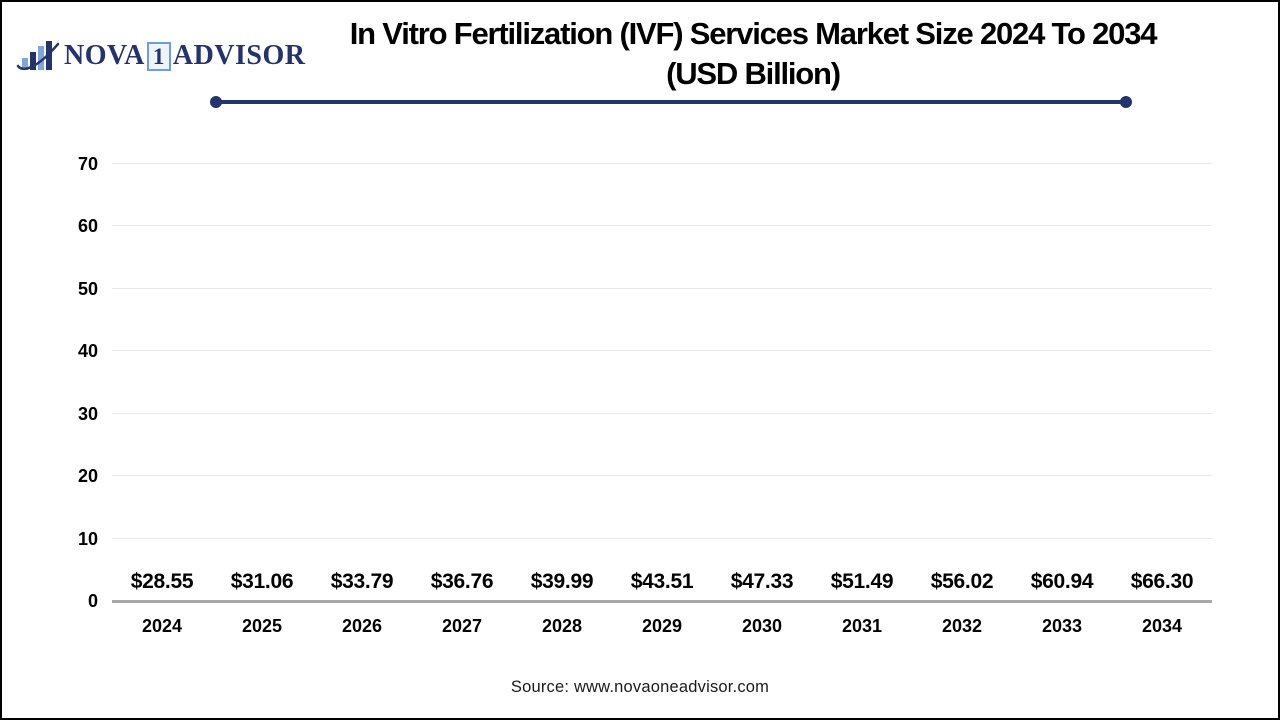 This screenshot has width=1280, height=720. Describe the element at coordinates (862, 581) in the screenshot. I see `bar-value-label: $51.49` at that location.